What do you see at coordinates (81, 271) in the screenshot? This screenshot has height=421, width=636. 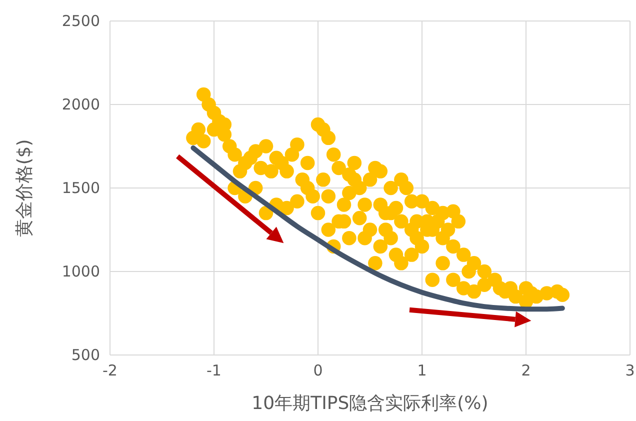 I see `y-tick-label: 1000` at bounding box center [81, 271].